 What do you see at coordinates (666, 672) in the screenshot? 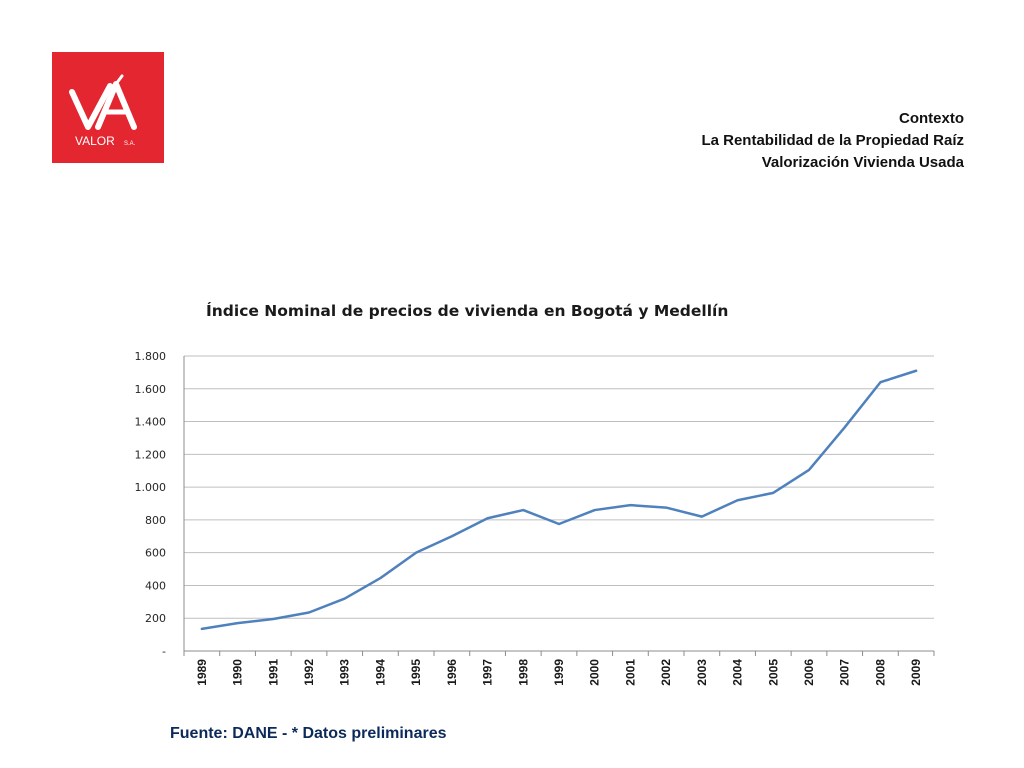
I see `x-tick-label: 2002` at bounding box center [666, 672].